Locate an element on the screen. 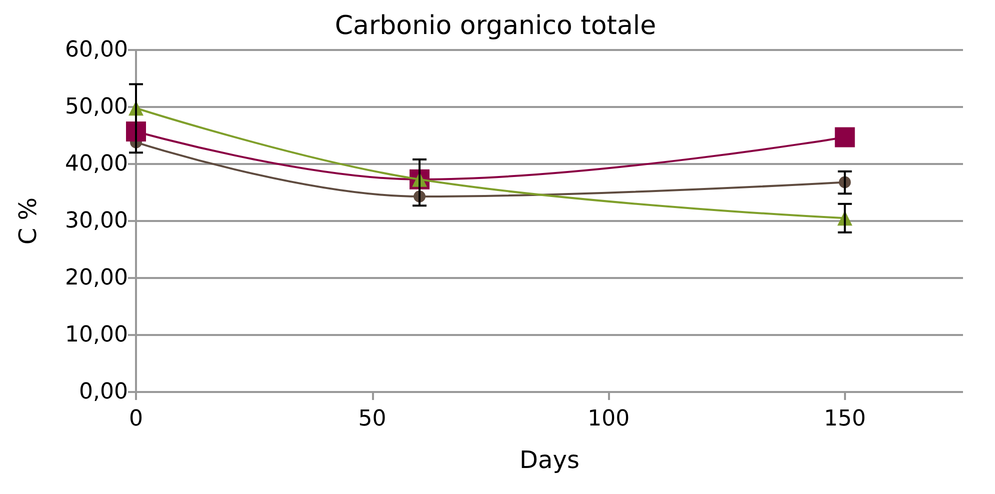 The height and width of the screenshot is (494, 995). y-axis-title: C % is located at coordinates (28, 221).